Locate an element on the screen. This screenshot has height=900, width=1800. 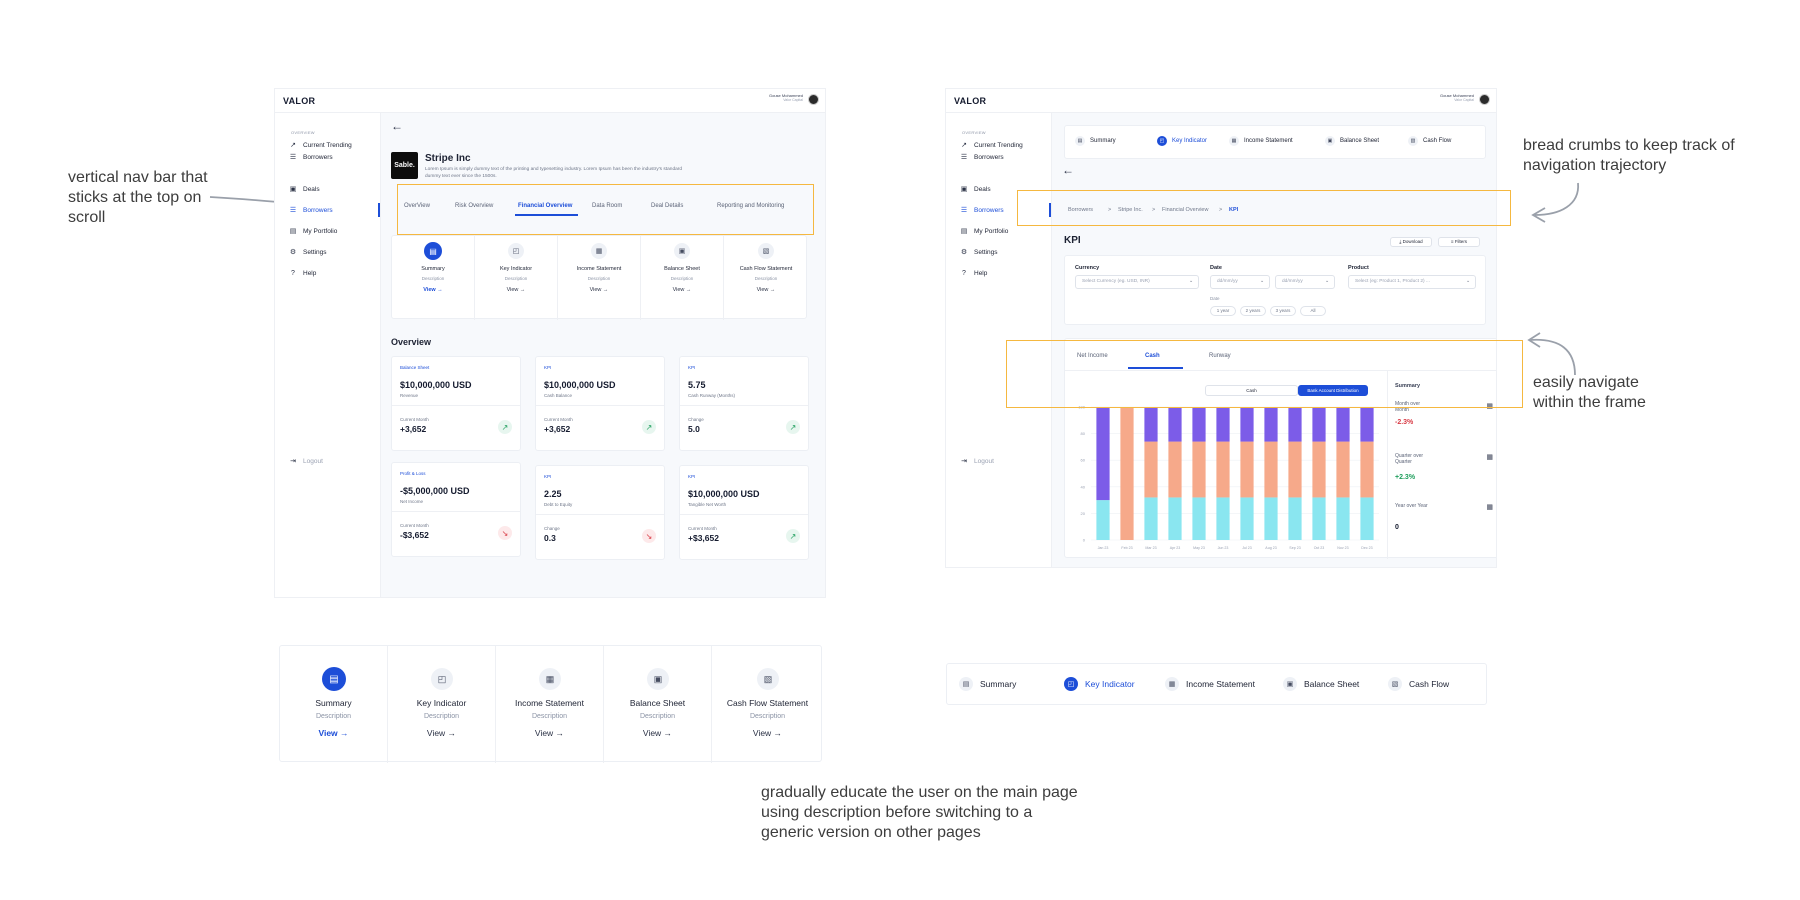
filters-button: ≡ Filters is located at coordinates (1459, 242).